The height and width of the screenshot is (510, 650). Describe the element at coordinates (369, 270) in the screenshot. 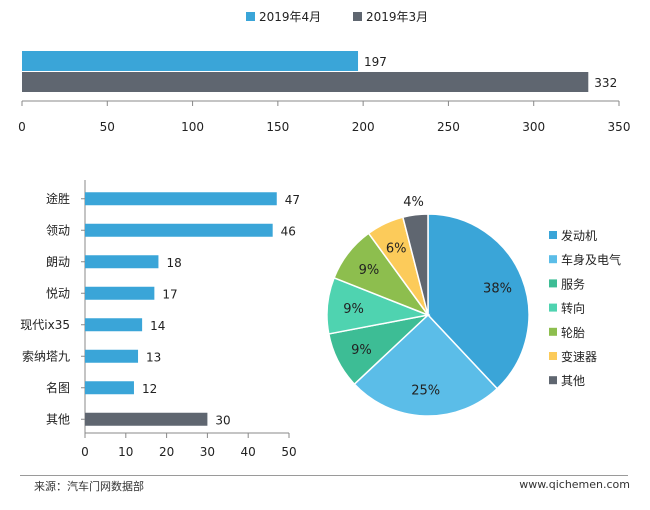

I see `pie-value-label-4: 9%` at that location.